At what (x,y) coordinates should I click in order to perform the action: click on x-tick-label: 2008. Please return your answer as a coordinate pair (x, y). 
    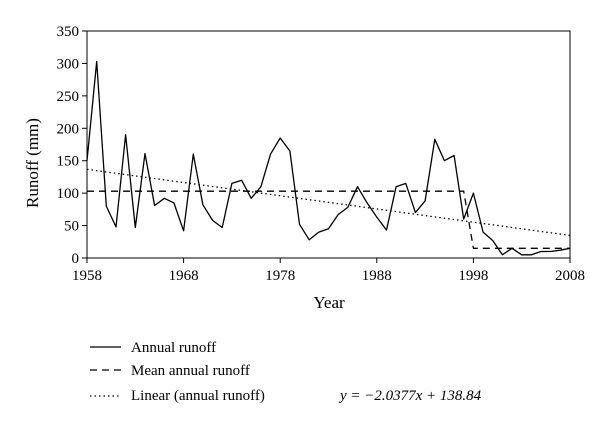
    Looking at the image, I should click on (570, 276).